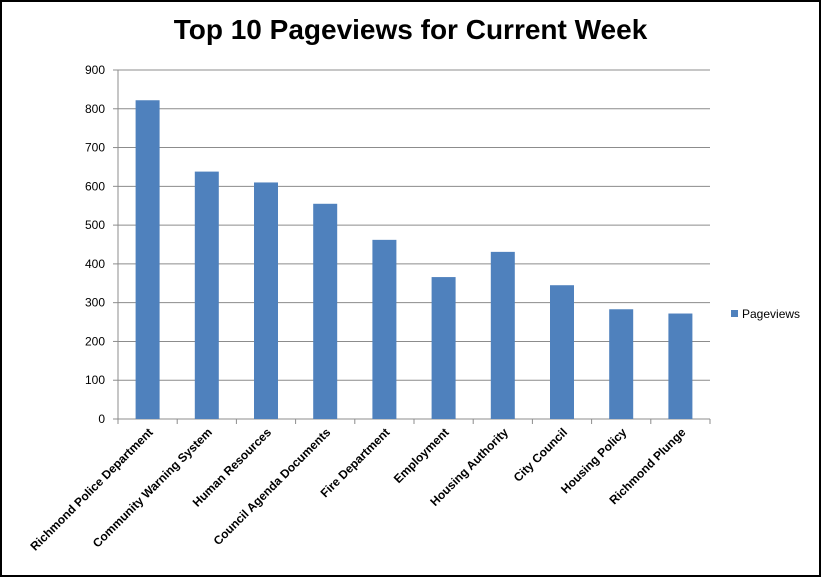 Image resolution: width=821 pixels, height=577 pixels. What do you see at coordinates (540, 454) in the screenshot?
I see `x-tick-label: City Council` at bounding box center [540, 454].